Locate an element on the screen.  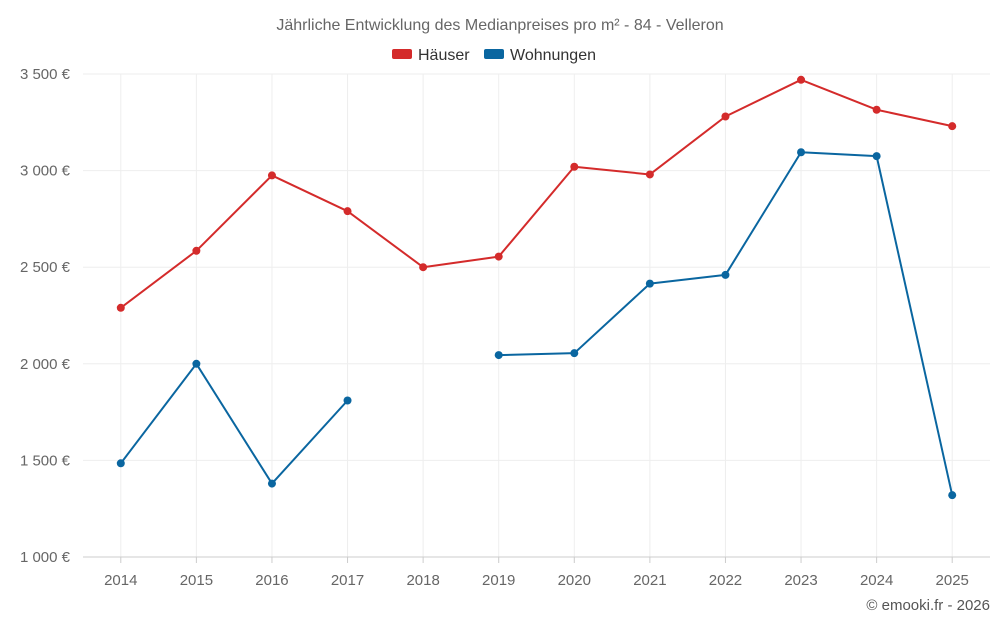
x-tick-label: 2023 is located at coordinates (800, 580).